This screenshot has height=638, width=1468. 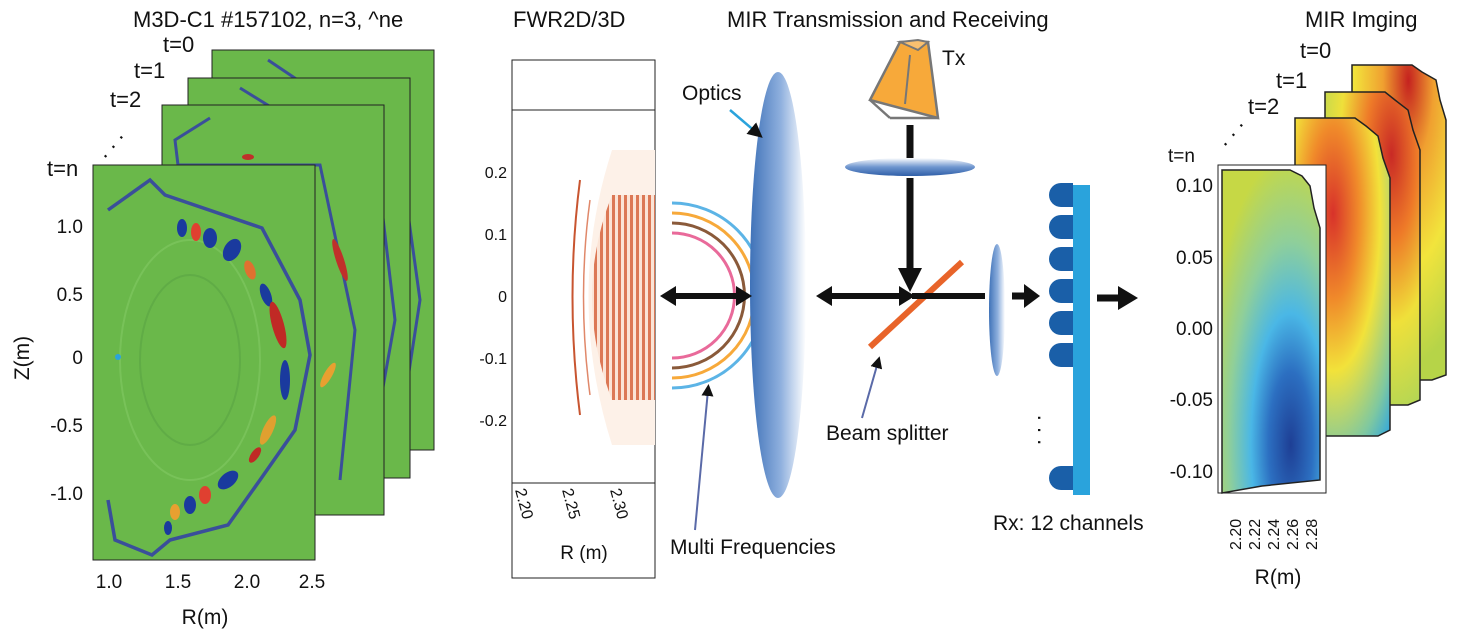 What do you see at coordinates (613, 297) in the screenshot?
I see `fwr-wave-field` at bounding box center [613, 297].